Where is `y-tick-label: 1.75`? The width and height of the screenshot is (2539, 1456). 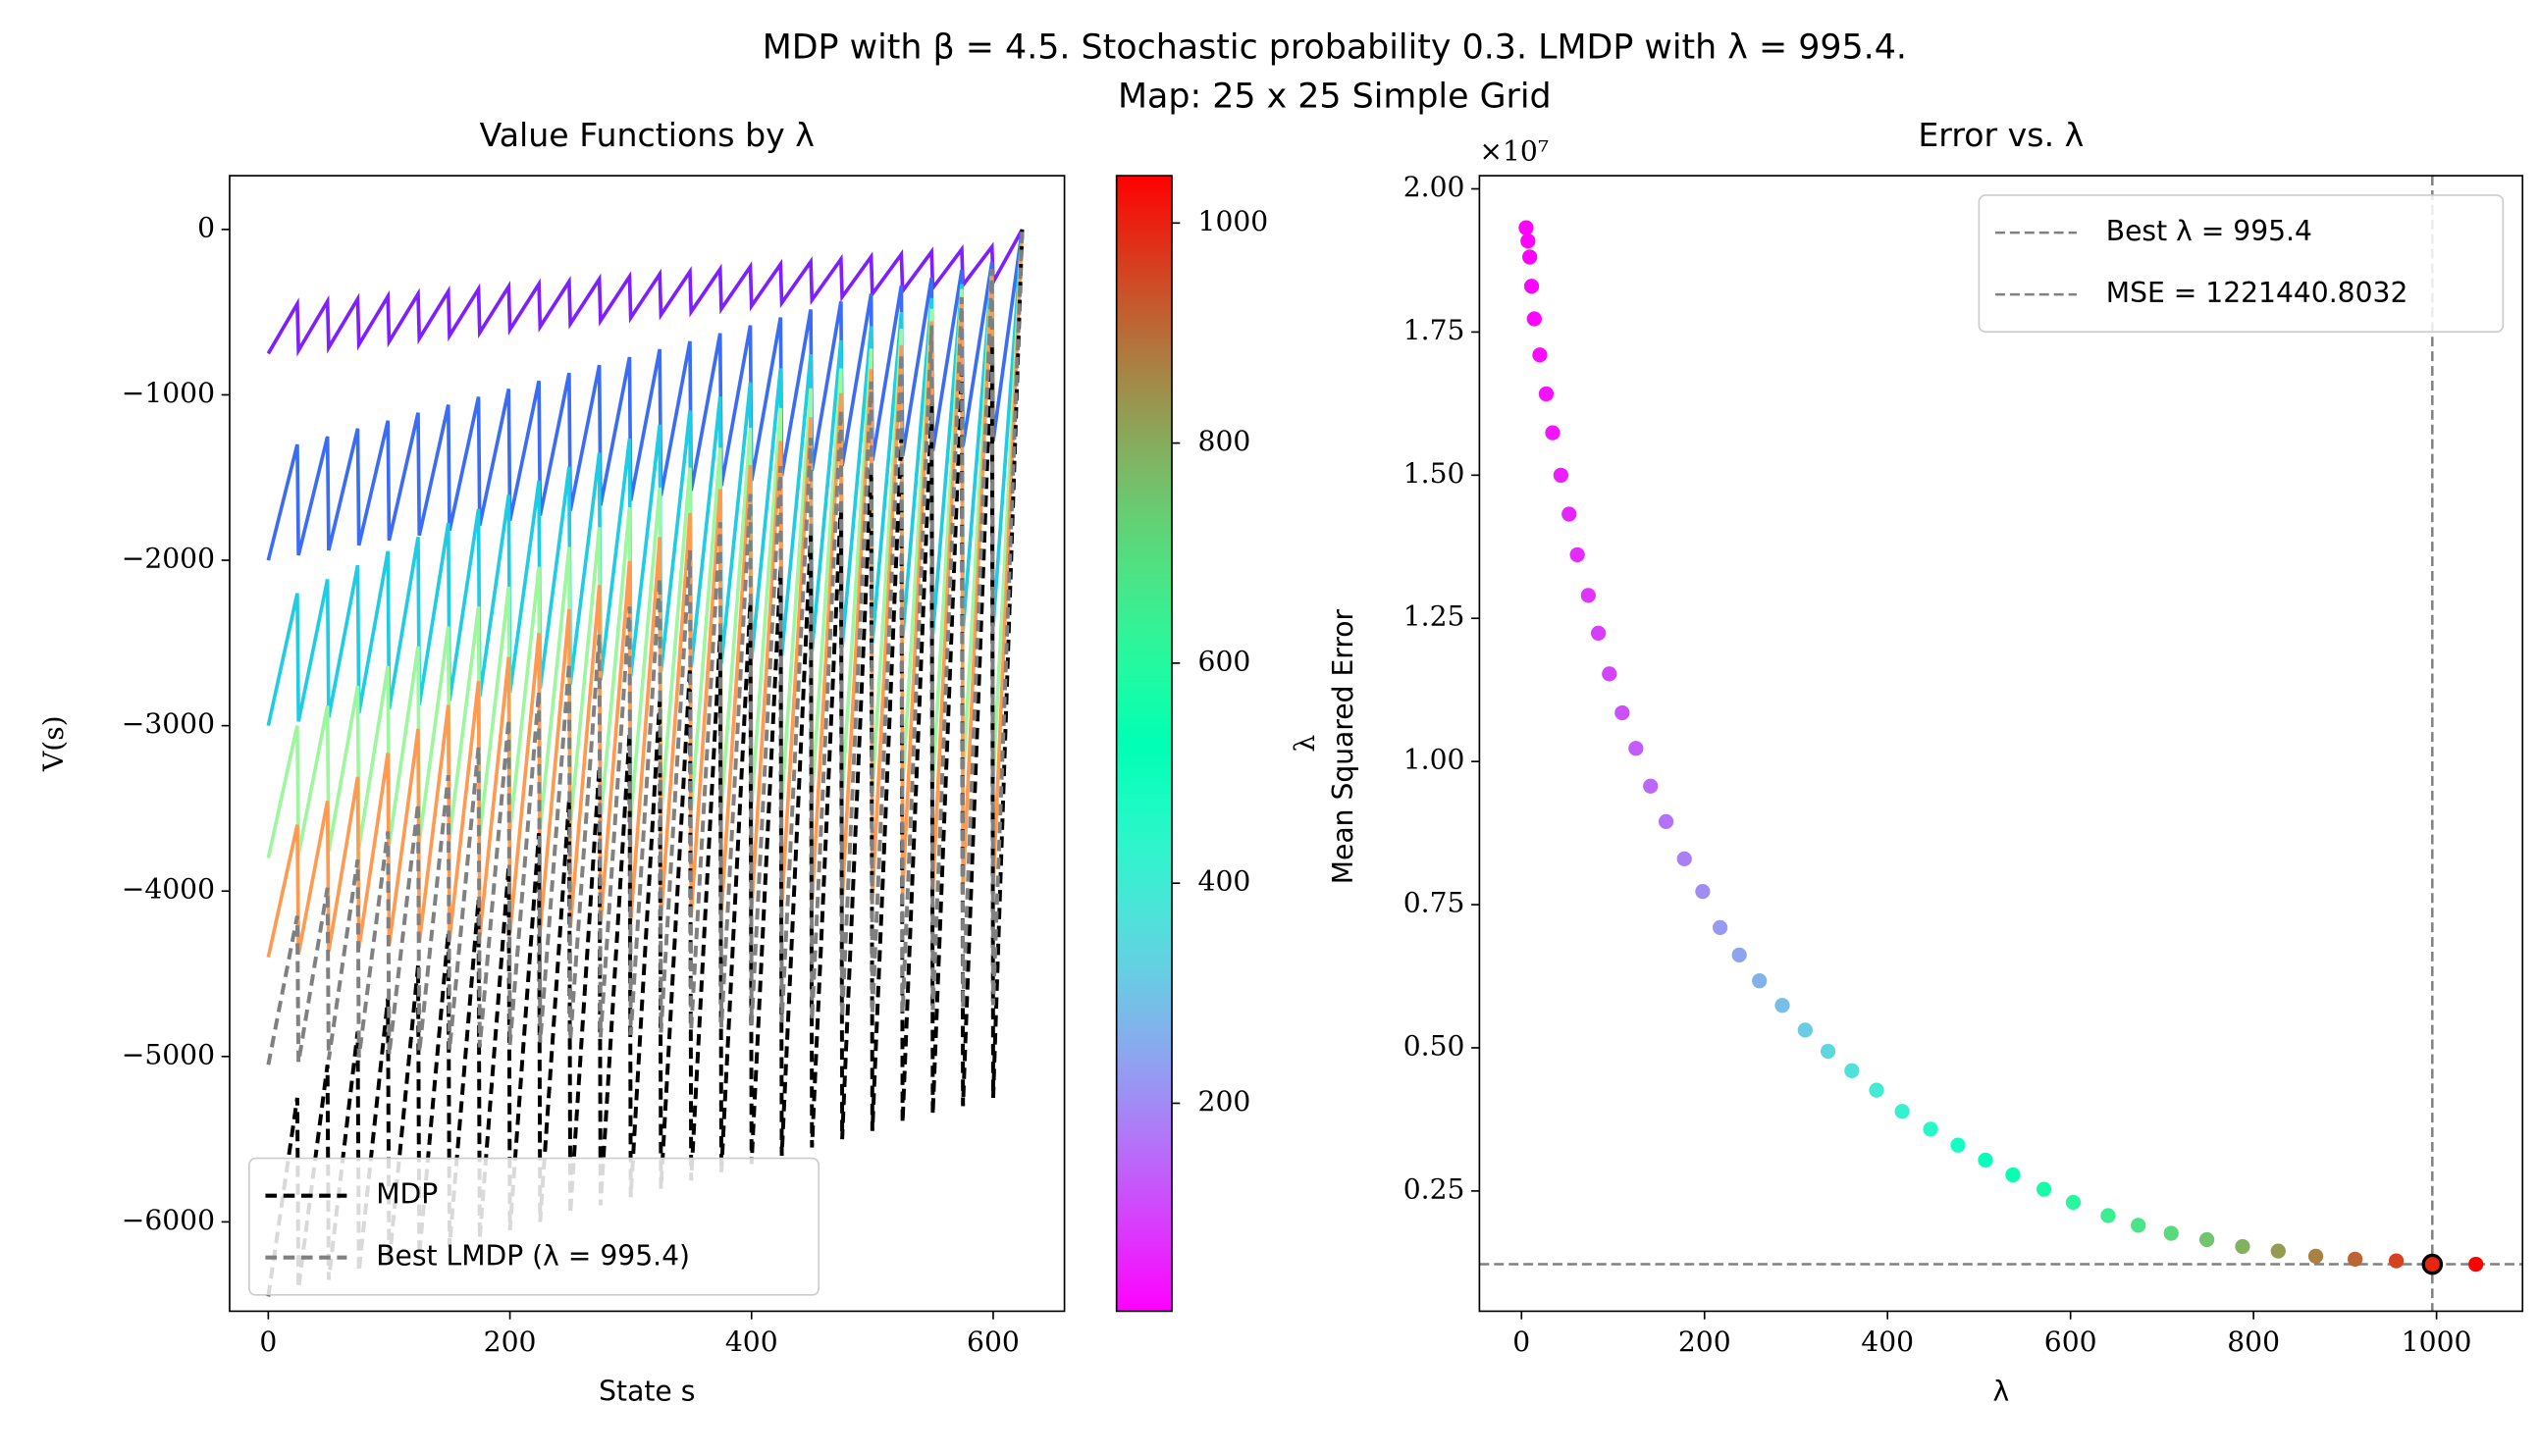
y-tick-label: 1.75 is located at coordinates (1434, 330).